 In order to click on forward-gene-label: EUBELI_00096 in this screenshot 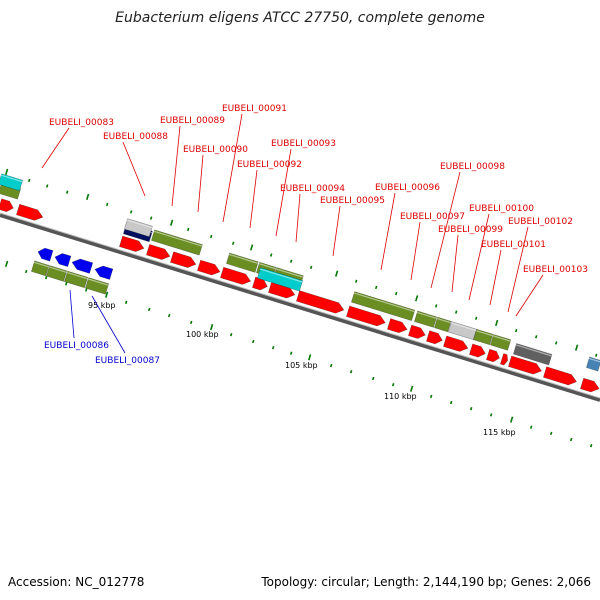, I will do `click(407, 188)`.